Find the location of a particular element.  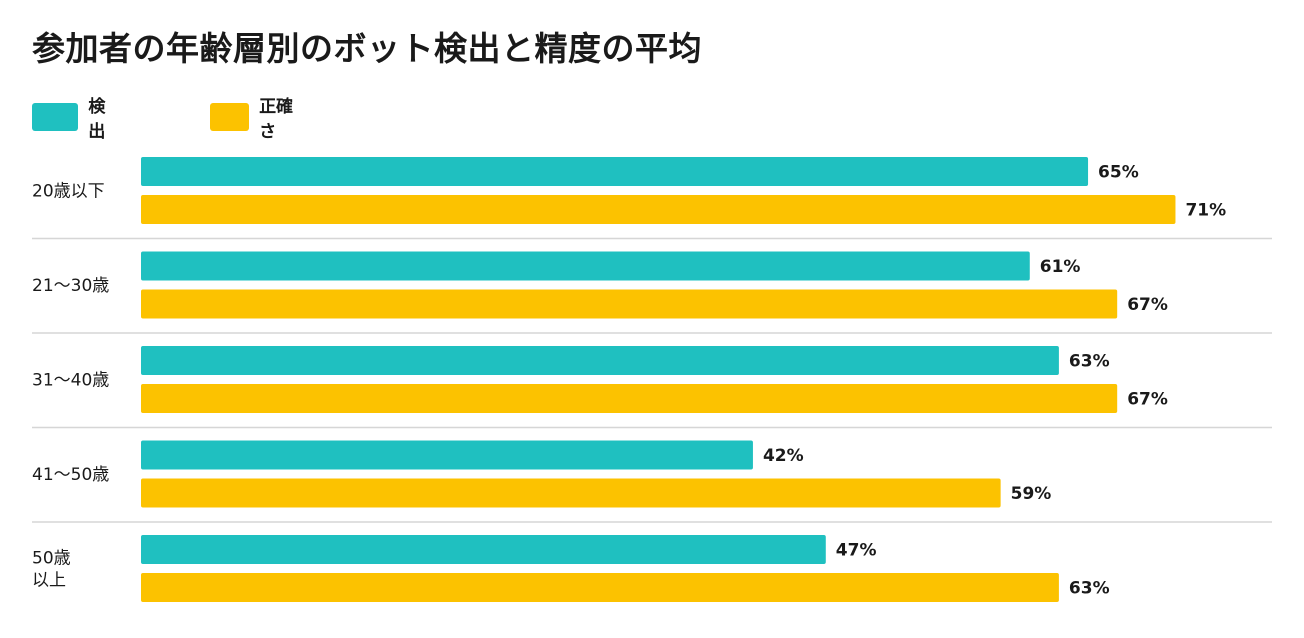

legend-label-accuracy: 正確さ is located at coordinates (276, 119).